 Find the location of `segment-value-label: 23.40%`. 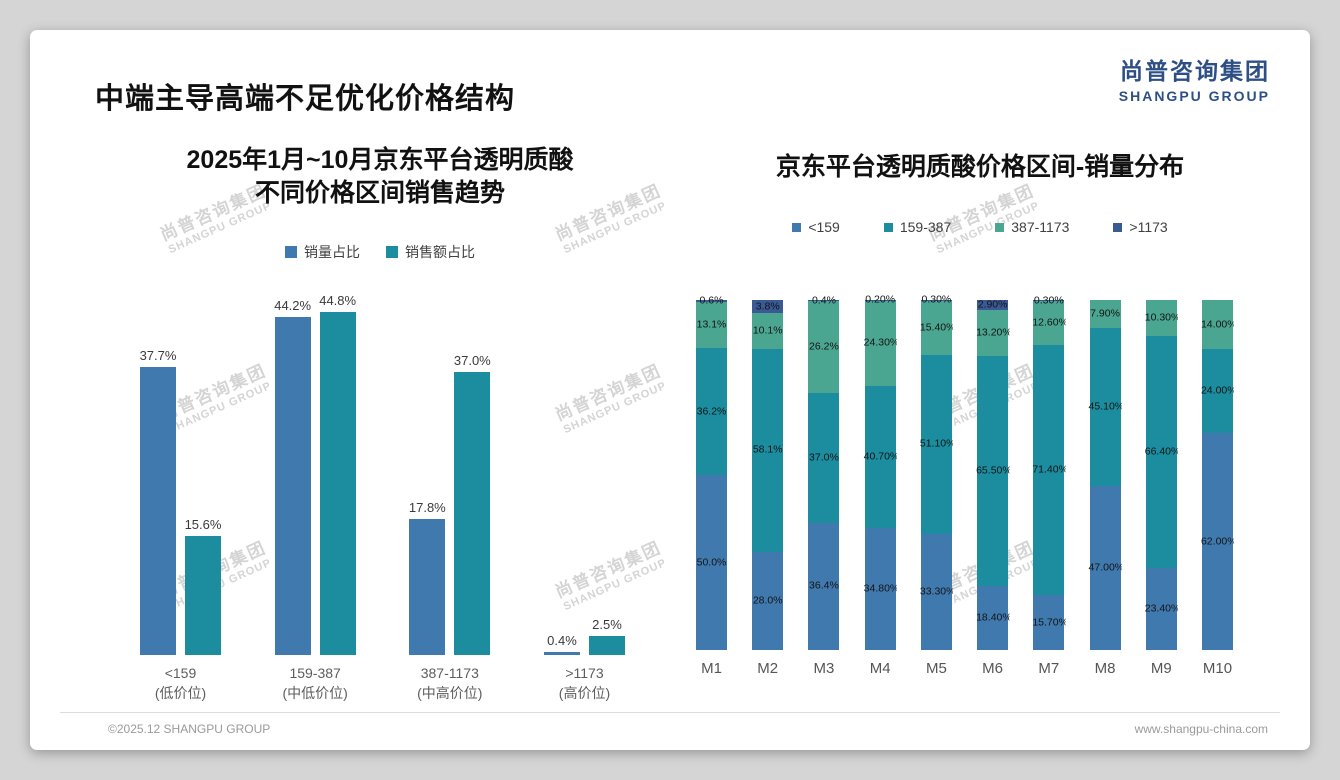

segment-value-label: 23.40% is located at coordinates (1161, 608).